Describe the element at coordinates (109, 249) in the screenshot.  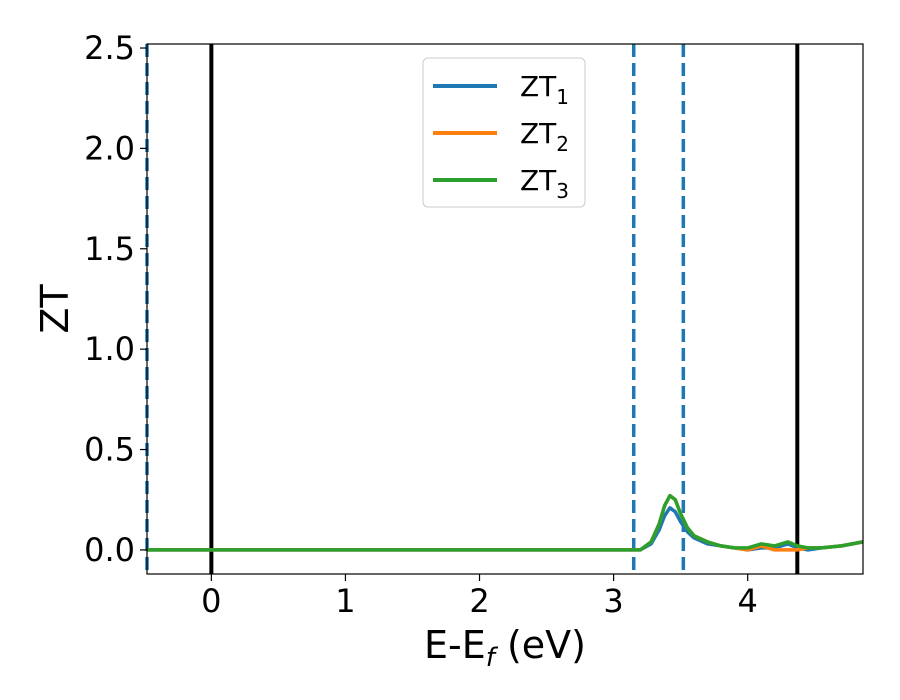
I see `y-tick-label: 1.5` at that location.